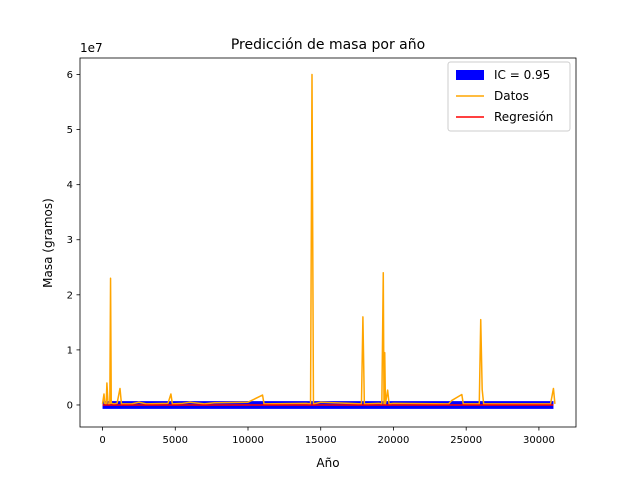 Image resolution: width=640 pixels, height=484 pixels. I want to click on legend-label: IC = 0.95, so click(522, 75).